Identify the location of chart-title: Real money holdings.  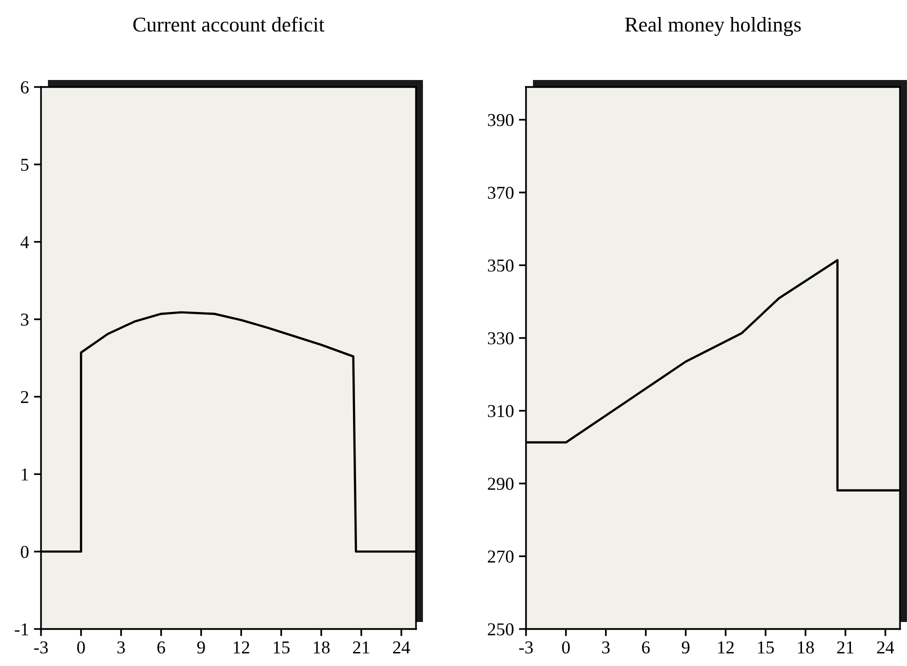
(713, 26).